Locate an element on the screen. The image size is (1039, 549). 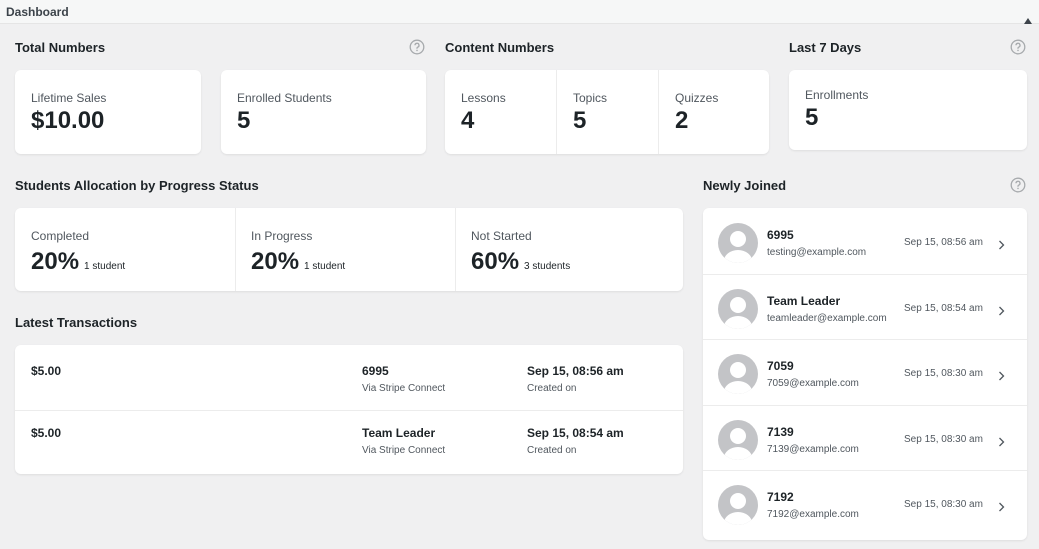
stat-value: 4 is located at coordinates (468, 120).